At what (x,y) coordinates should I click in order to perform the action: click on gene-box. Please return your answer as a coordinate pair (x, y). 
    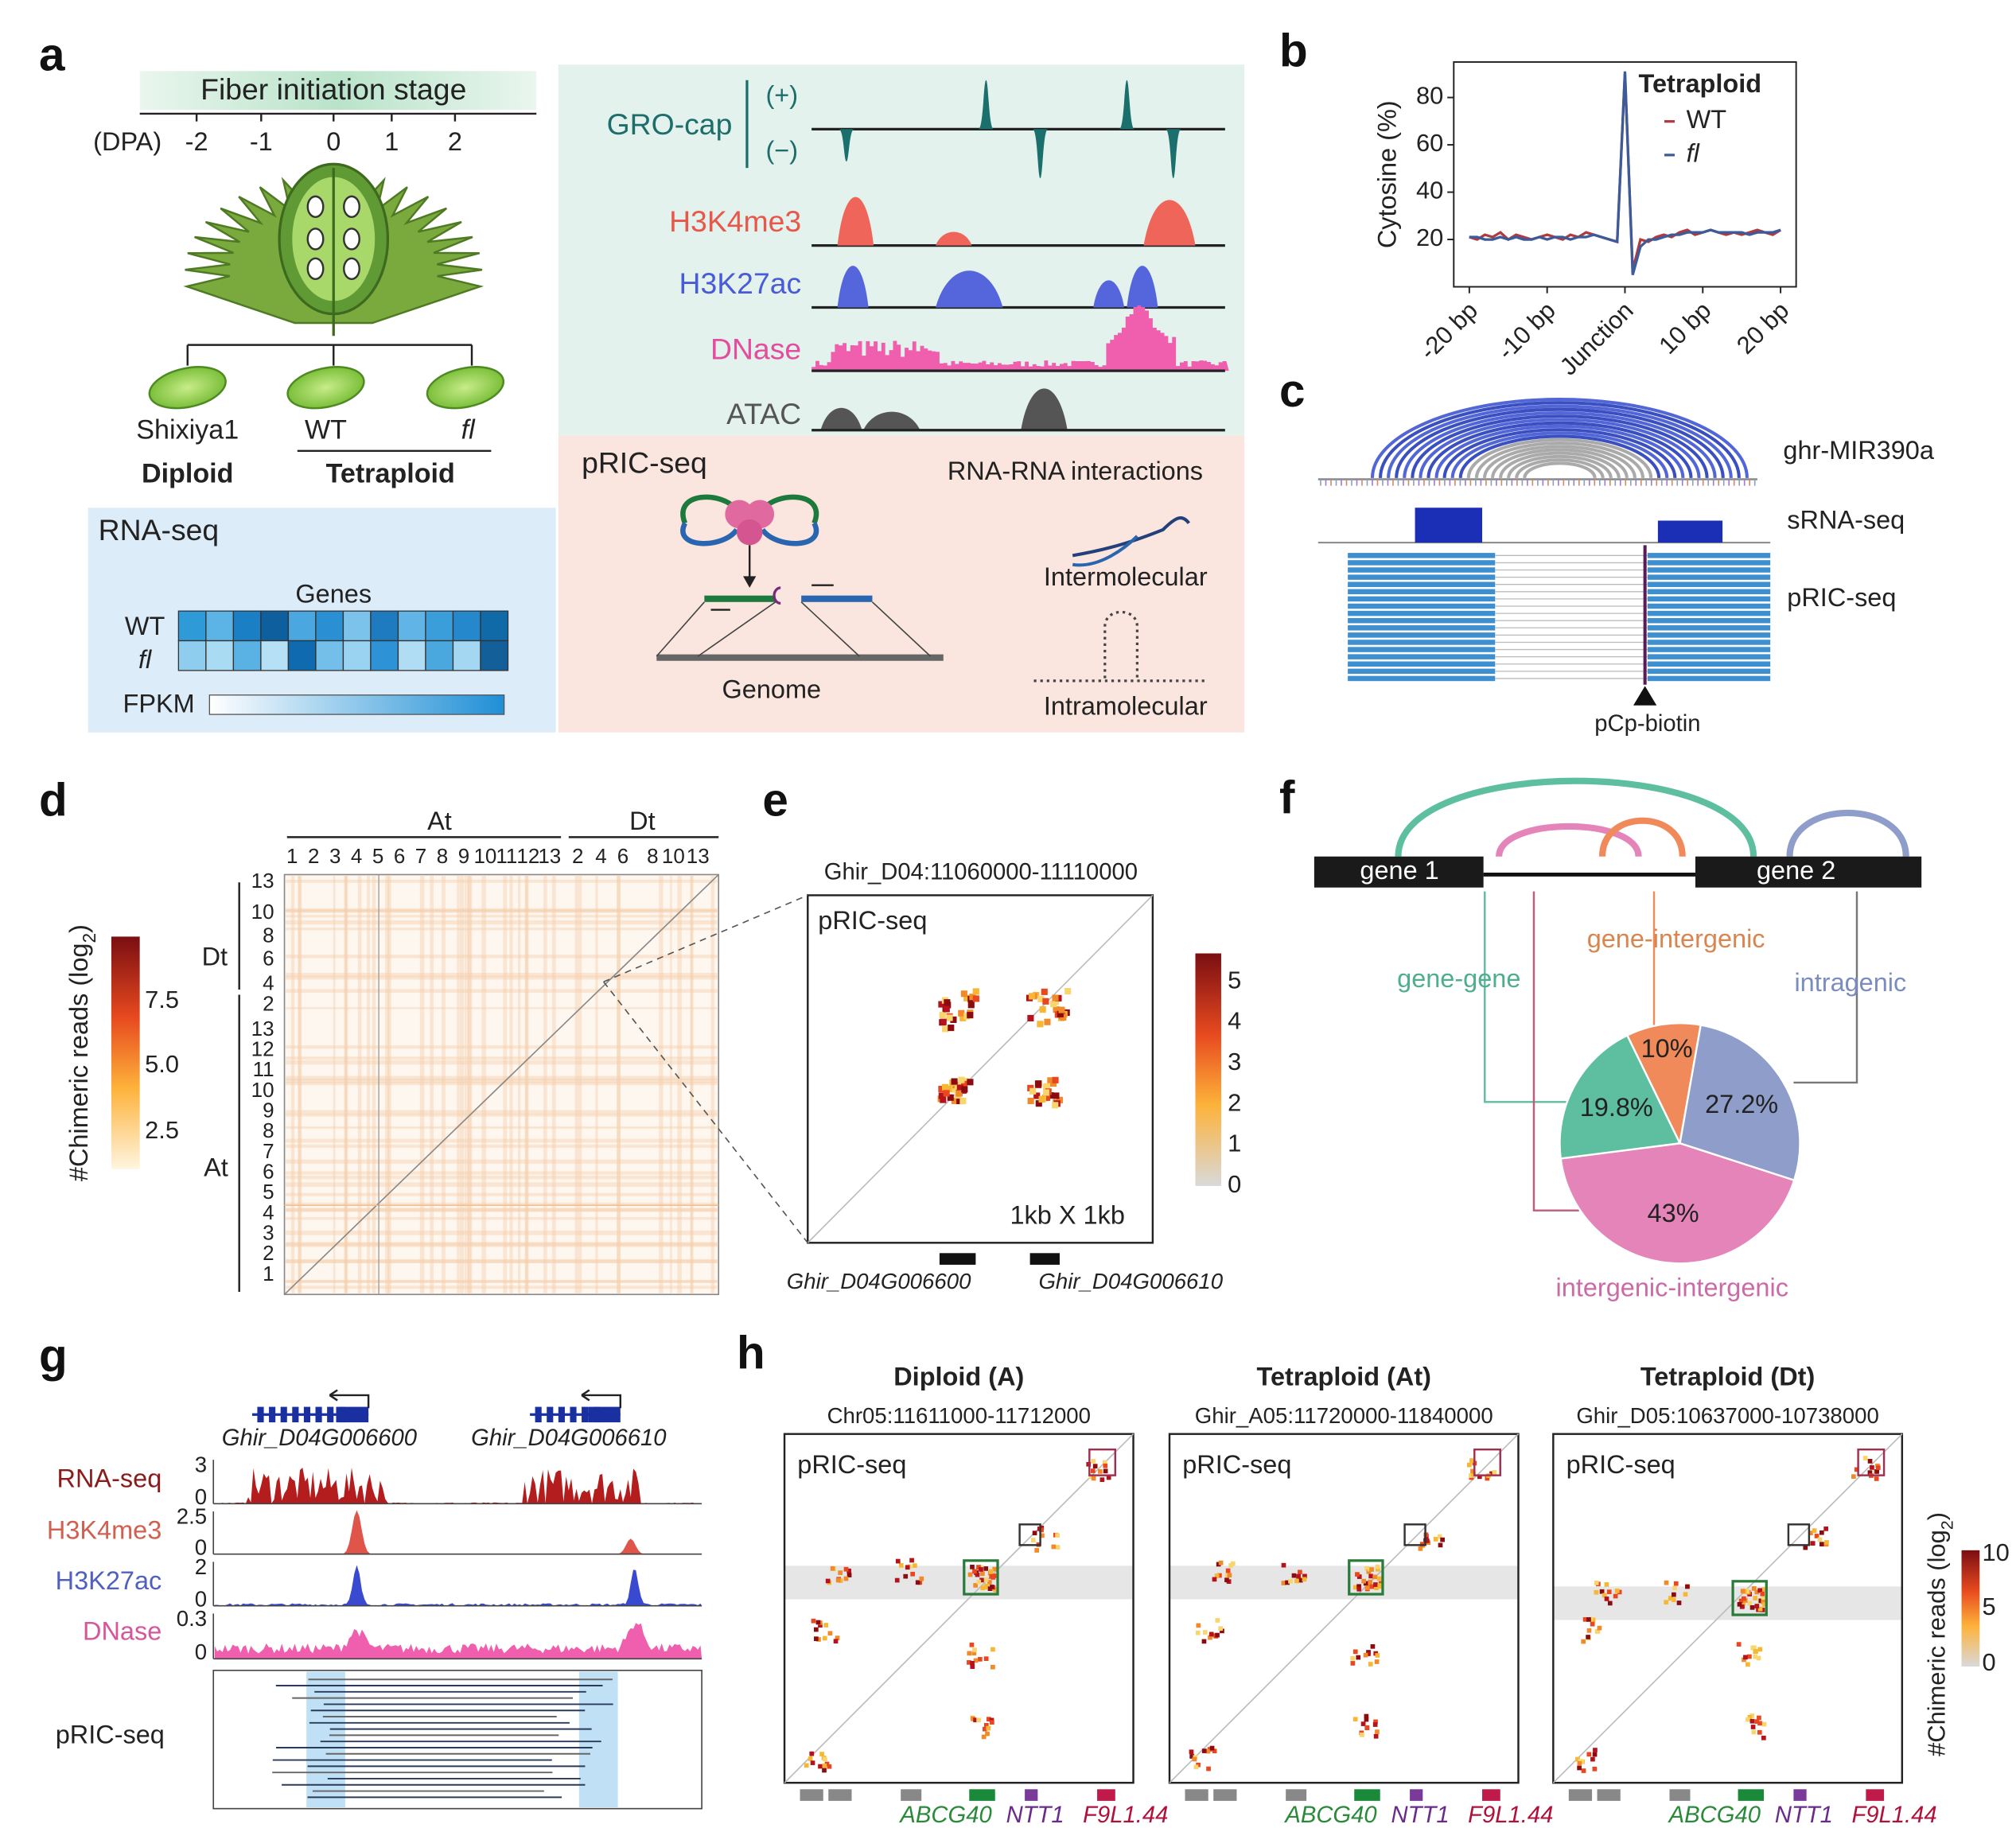
    Looking at the image, I should click on (1808, 872).